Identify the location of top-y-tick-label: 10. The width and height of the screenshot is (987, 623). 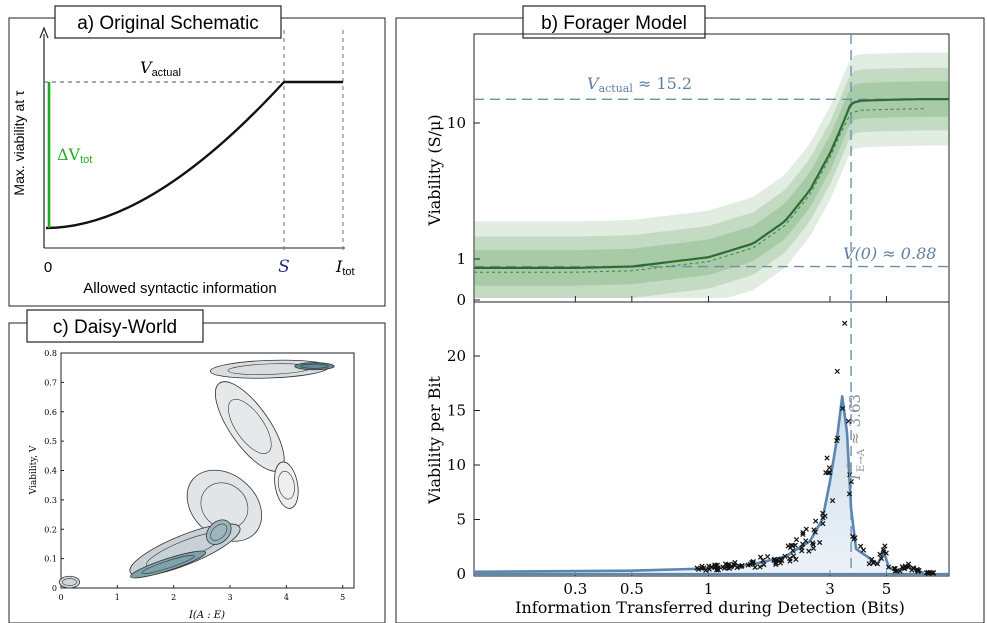
(456, 123).